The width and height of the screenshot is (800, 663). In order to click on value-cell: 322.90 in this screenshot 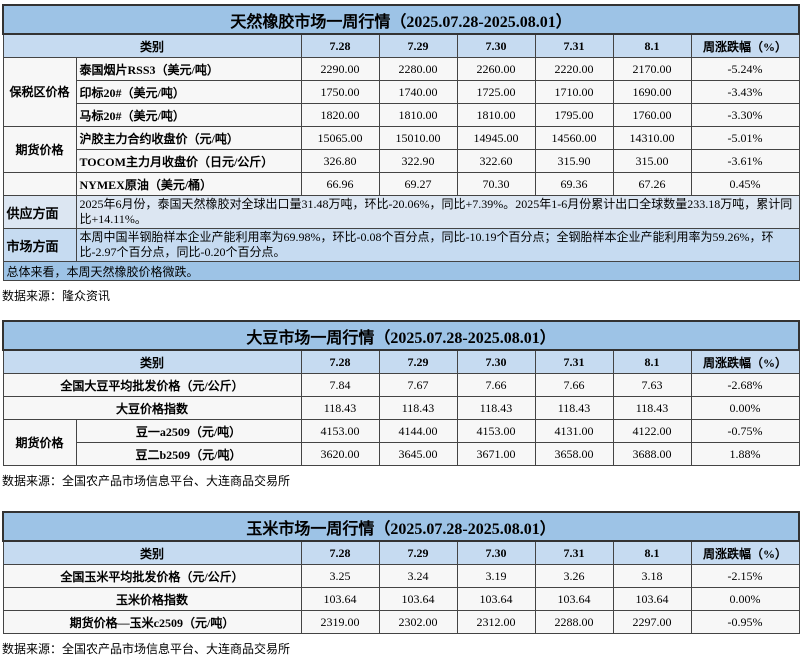, I will do `click(418, 161)`.